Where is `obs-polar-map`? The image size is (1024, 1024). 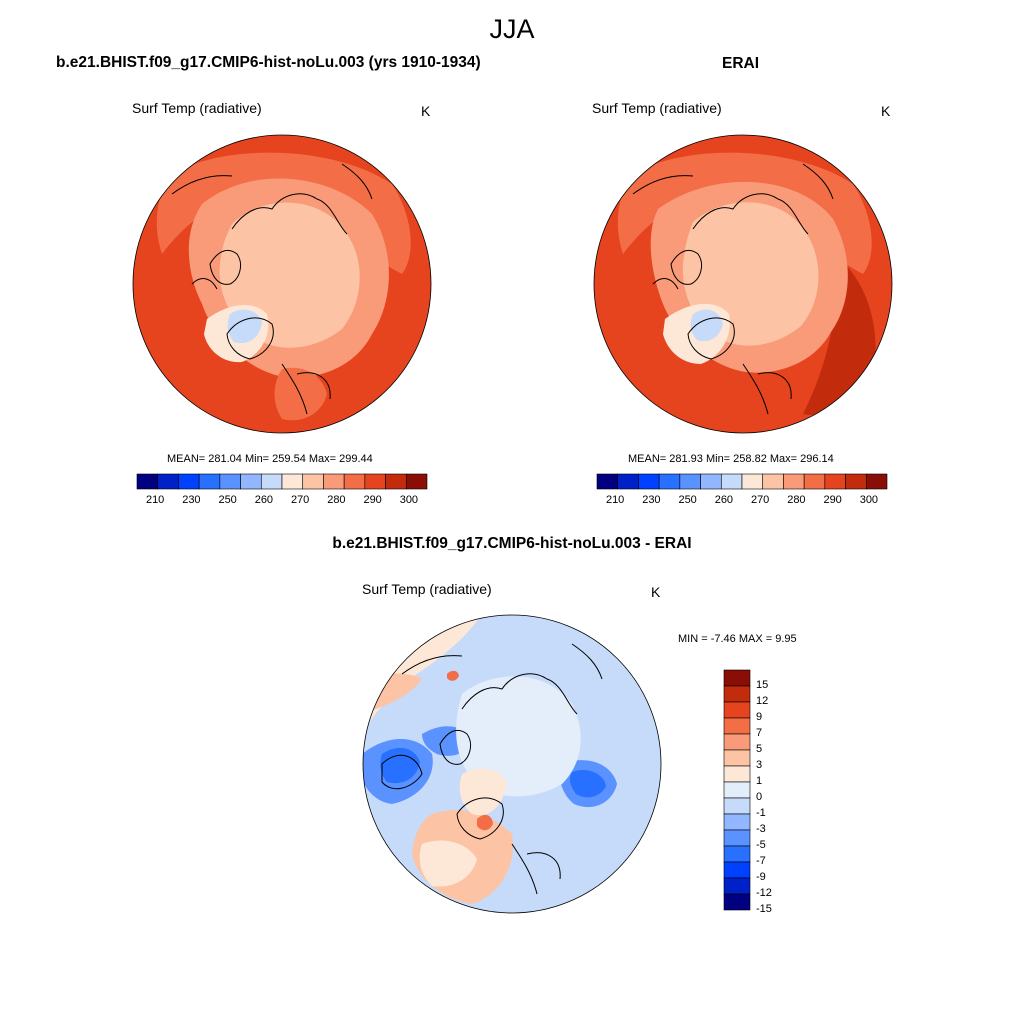 obs-polar-map is located at coordinates (743, 284).